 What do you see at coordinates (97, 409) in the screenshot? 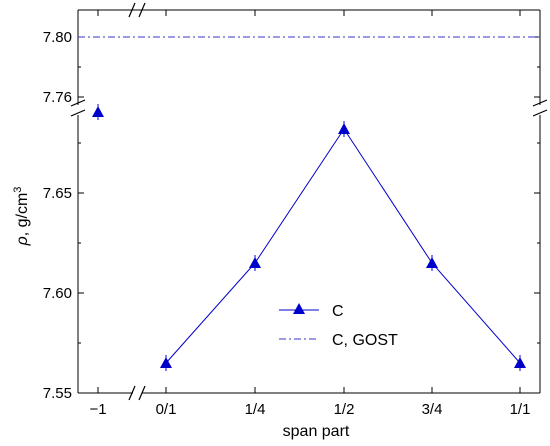
I see `x-tick-label: −1` at bounding box center [97, 409].